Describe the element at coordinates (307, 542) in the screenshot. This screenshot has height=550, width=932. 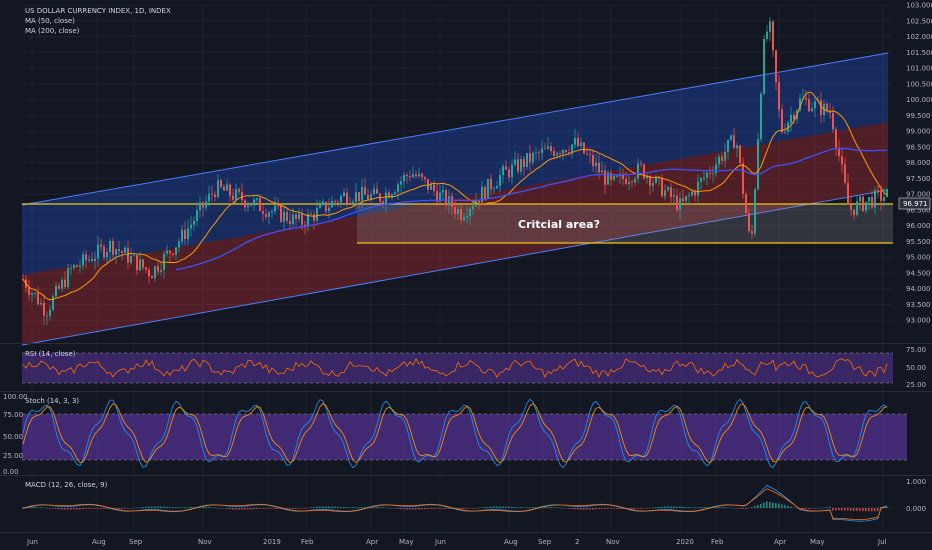
I see `time-axis-label: Feb` at that location.